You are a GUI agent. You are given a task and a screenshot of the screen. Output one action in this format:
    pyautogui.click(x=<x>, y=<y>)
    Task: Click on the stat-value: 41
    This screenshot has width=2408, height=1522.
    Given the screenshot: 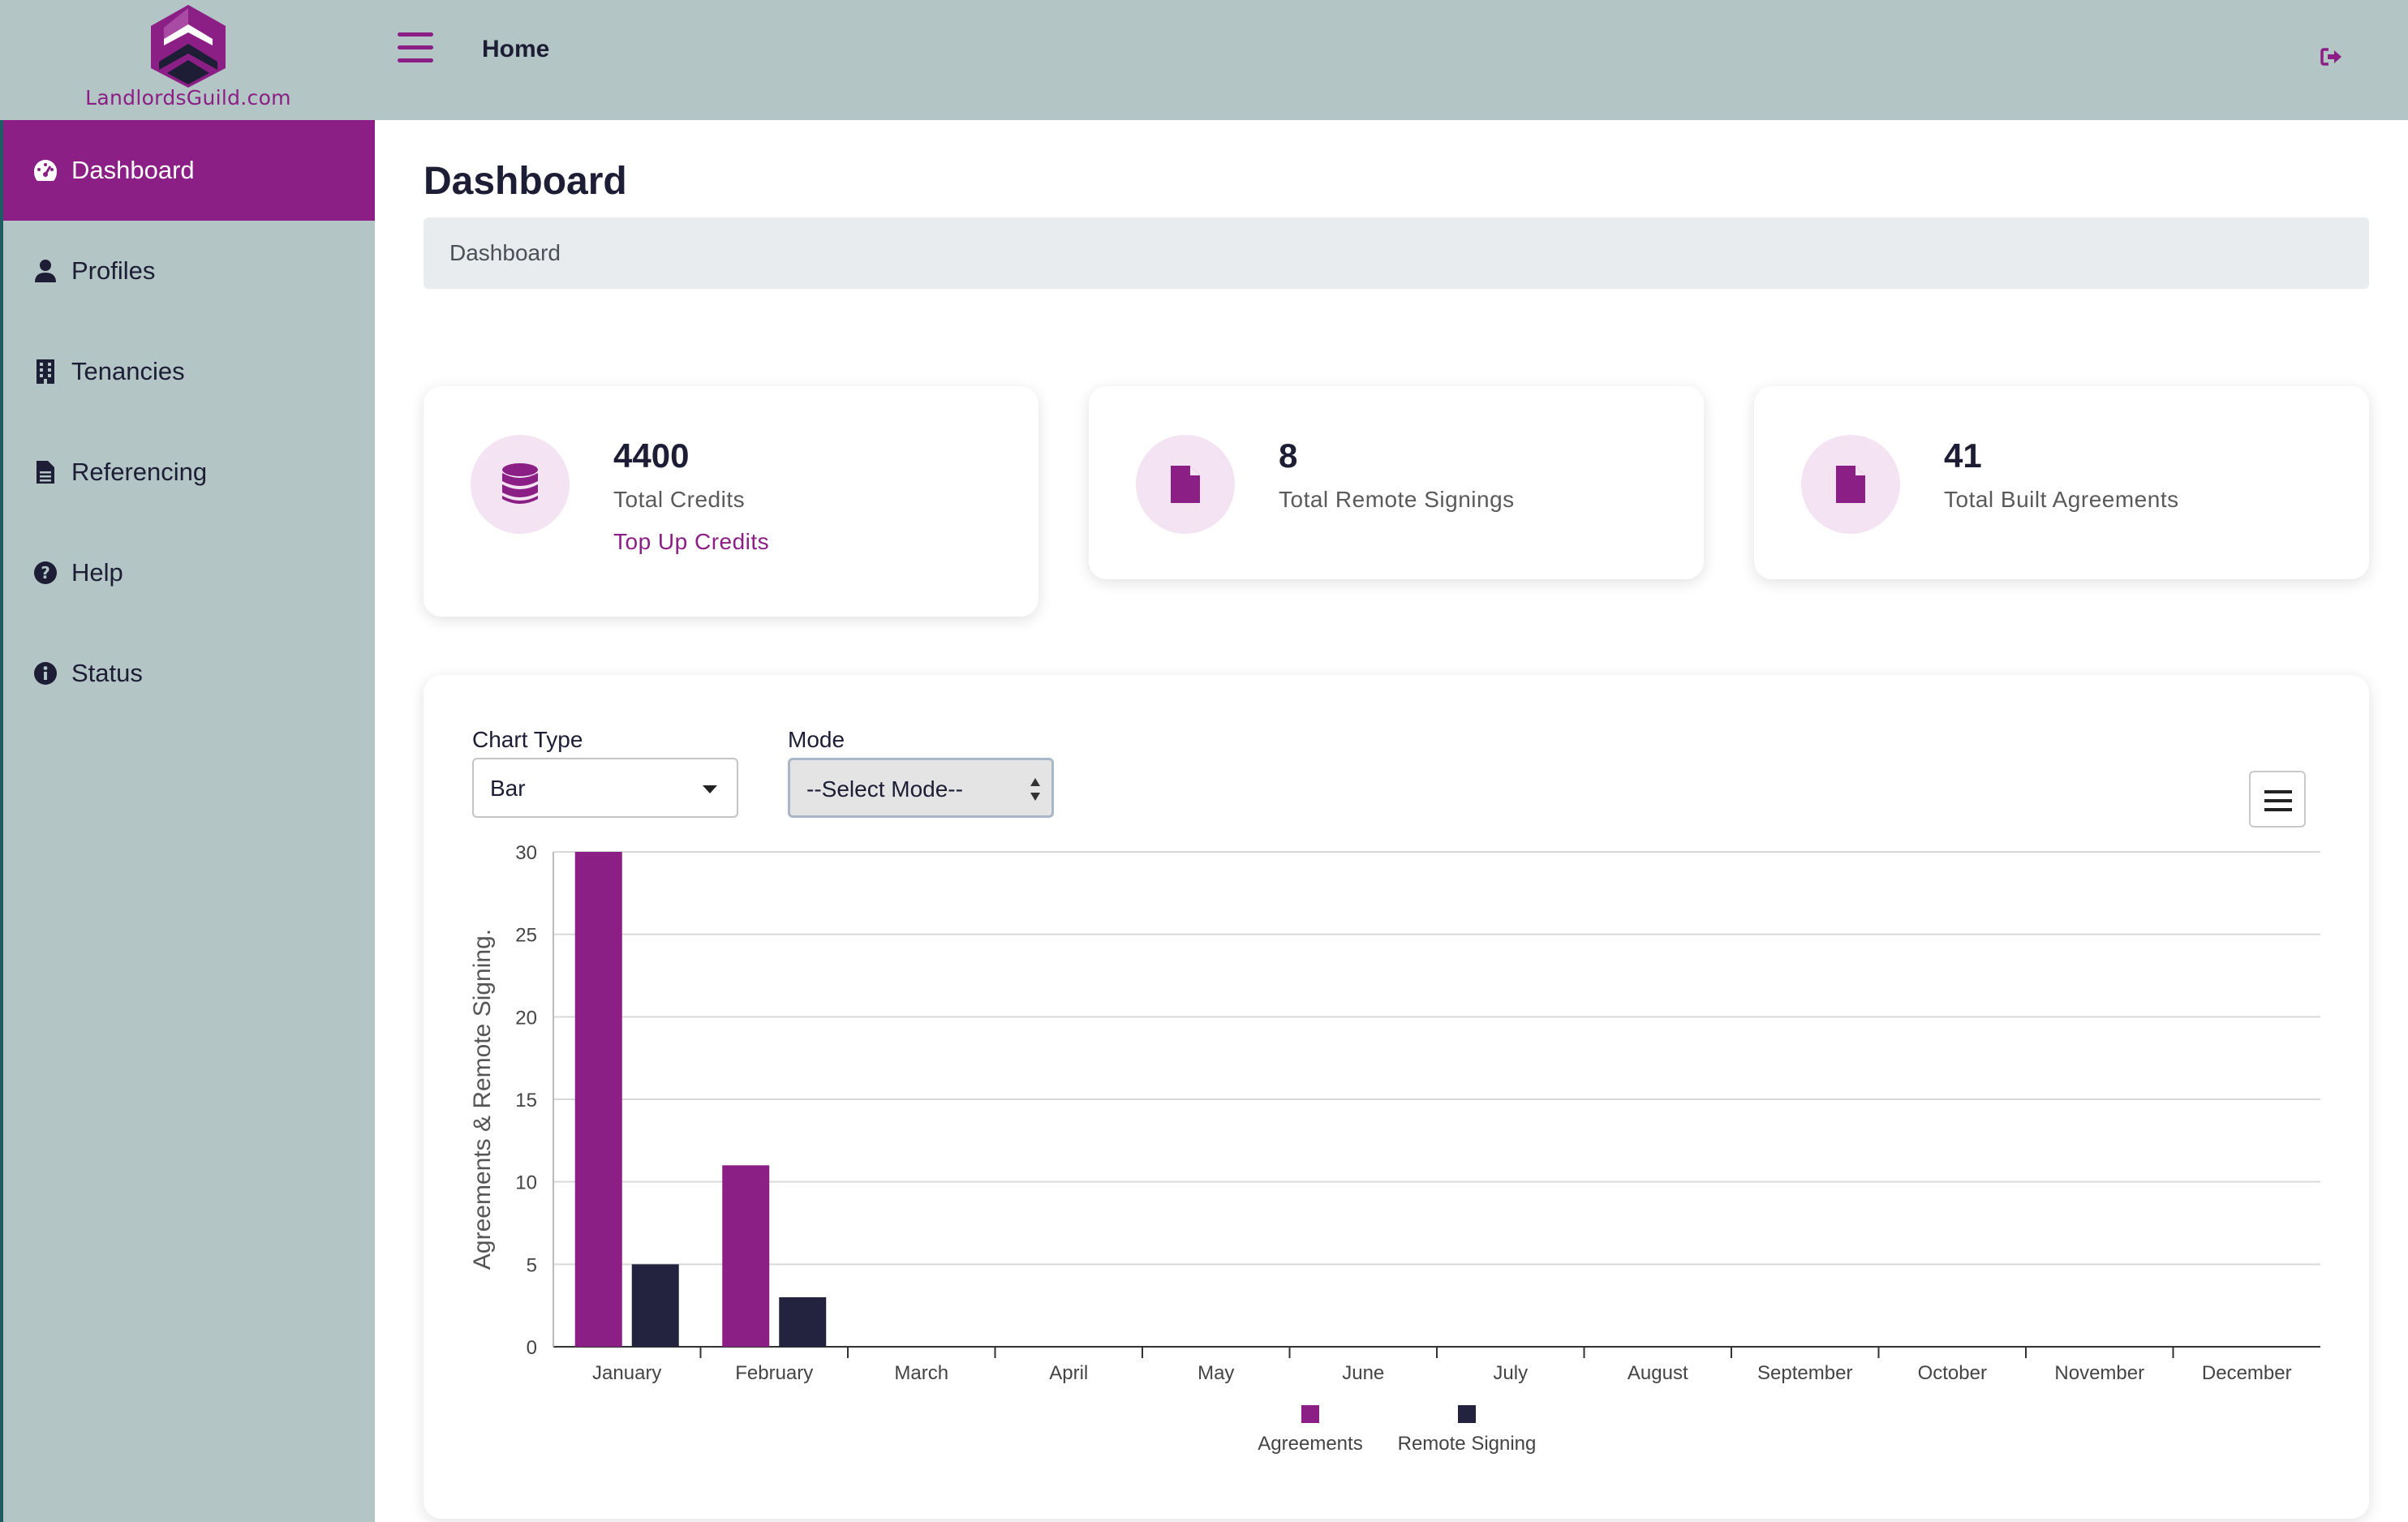 What is the action you would take?
    pyautogui.click(x=1963, y=455)
    